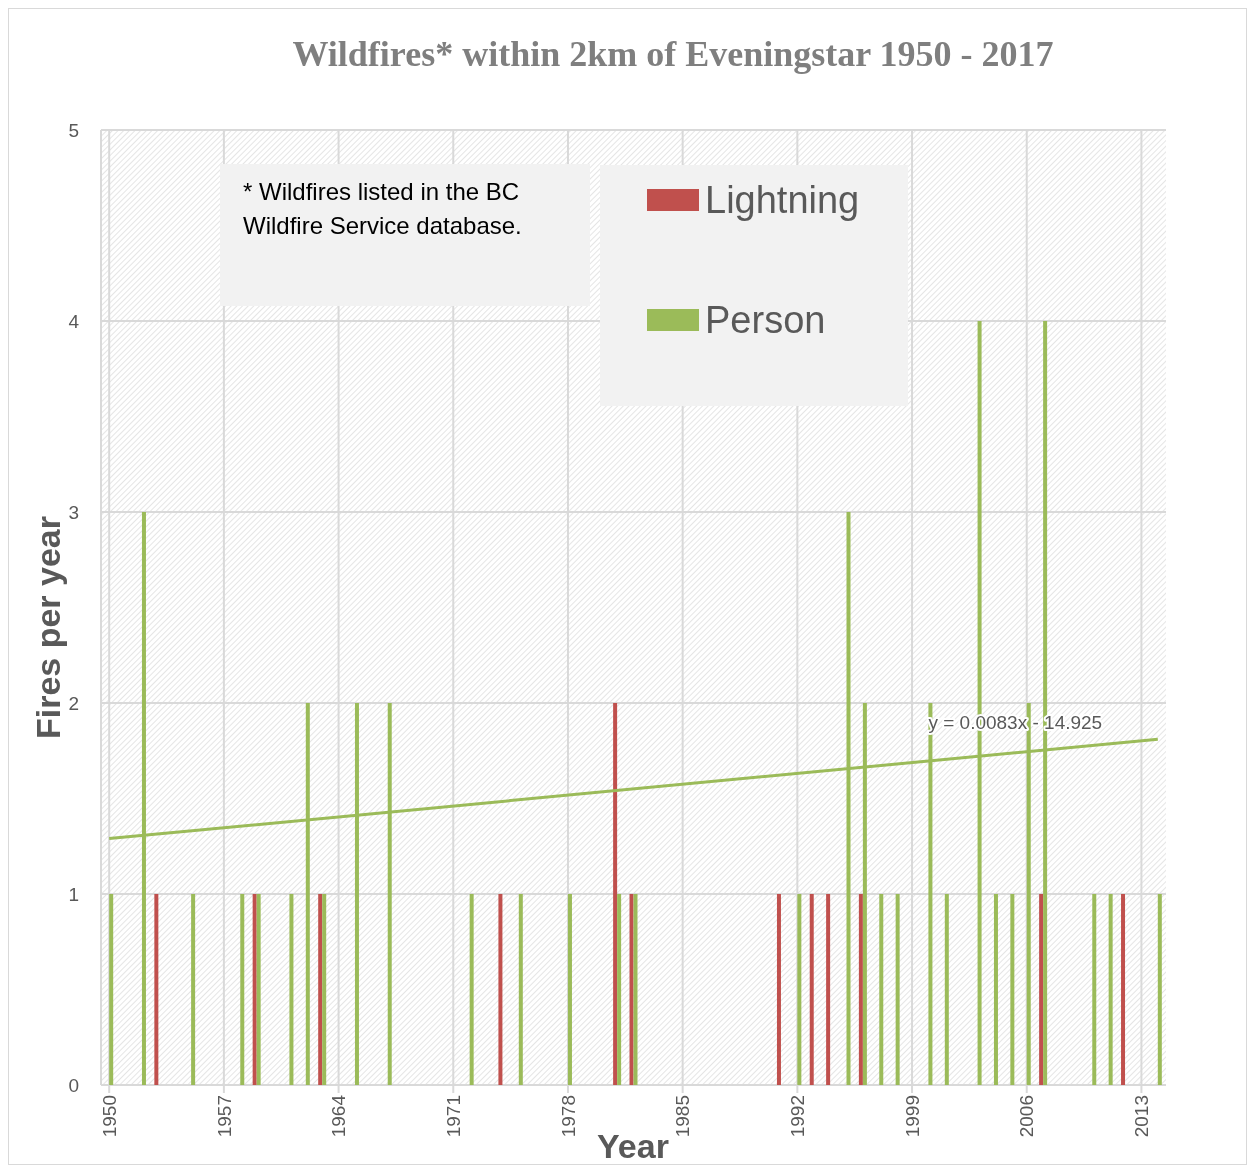 The height and width of the screenshot is (1173, 1255). I want to click on chart-title: Wildfires* within 2km of Eveningstar 1950 - 2017, so click(673, 54).